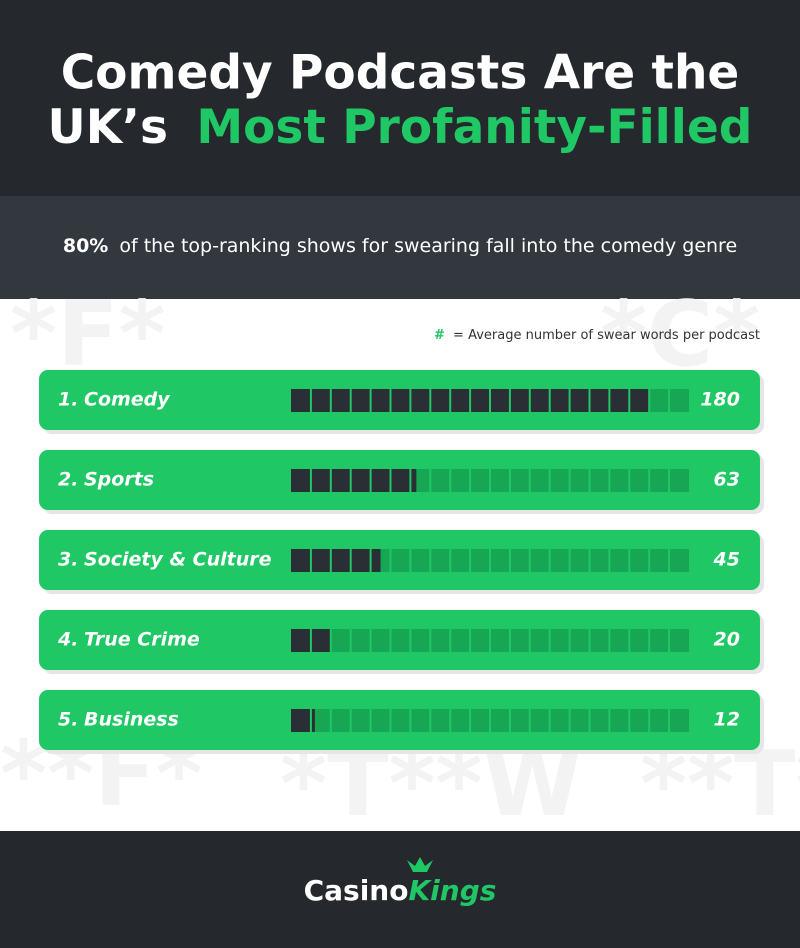  Describe the element at coordinates (85, 246) in the screenshot. I see `subtitle-bold: 80%` at that location.